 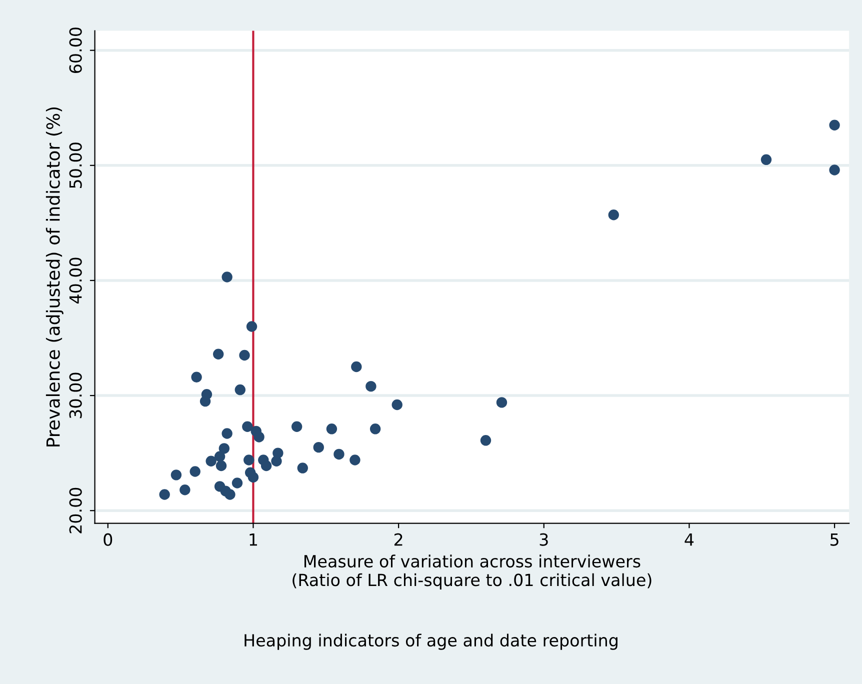 I want to click on y-tick-label: 20.00, so click(x=75, y=511).